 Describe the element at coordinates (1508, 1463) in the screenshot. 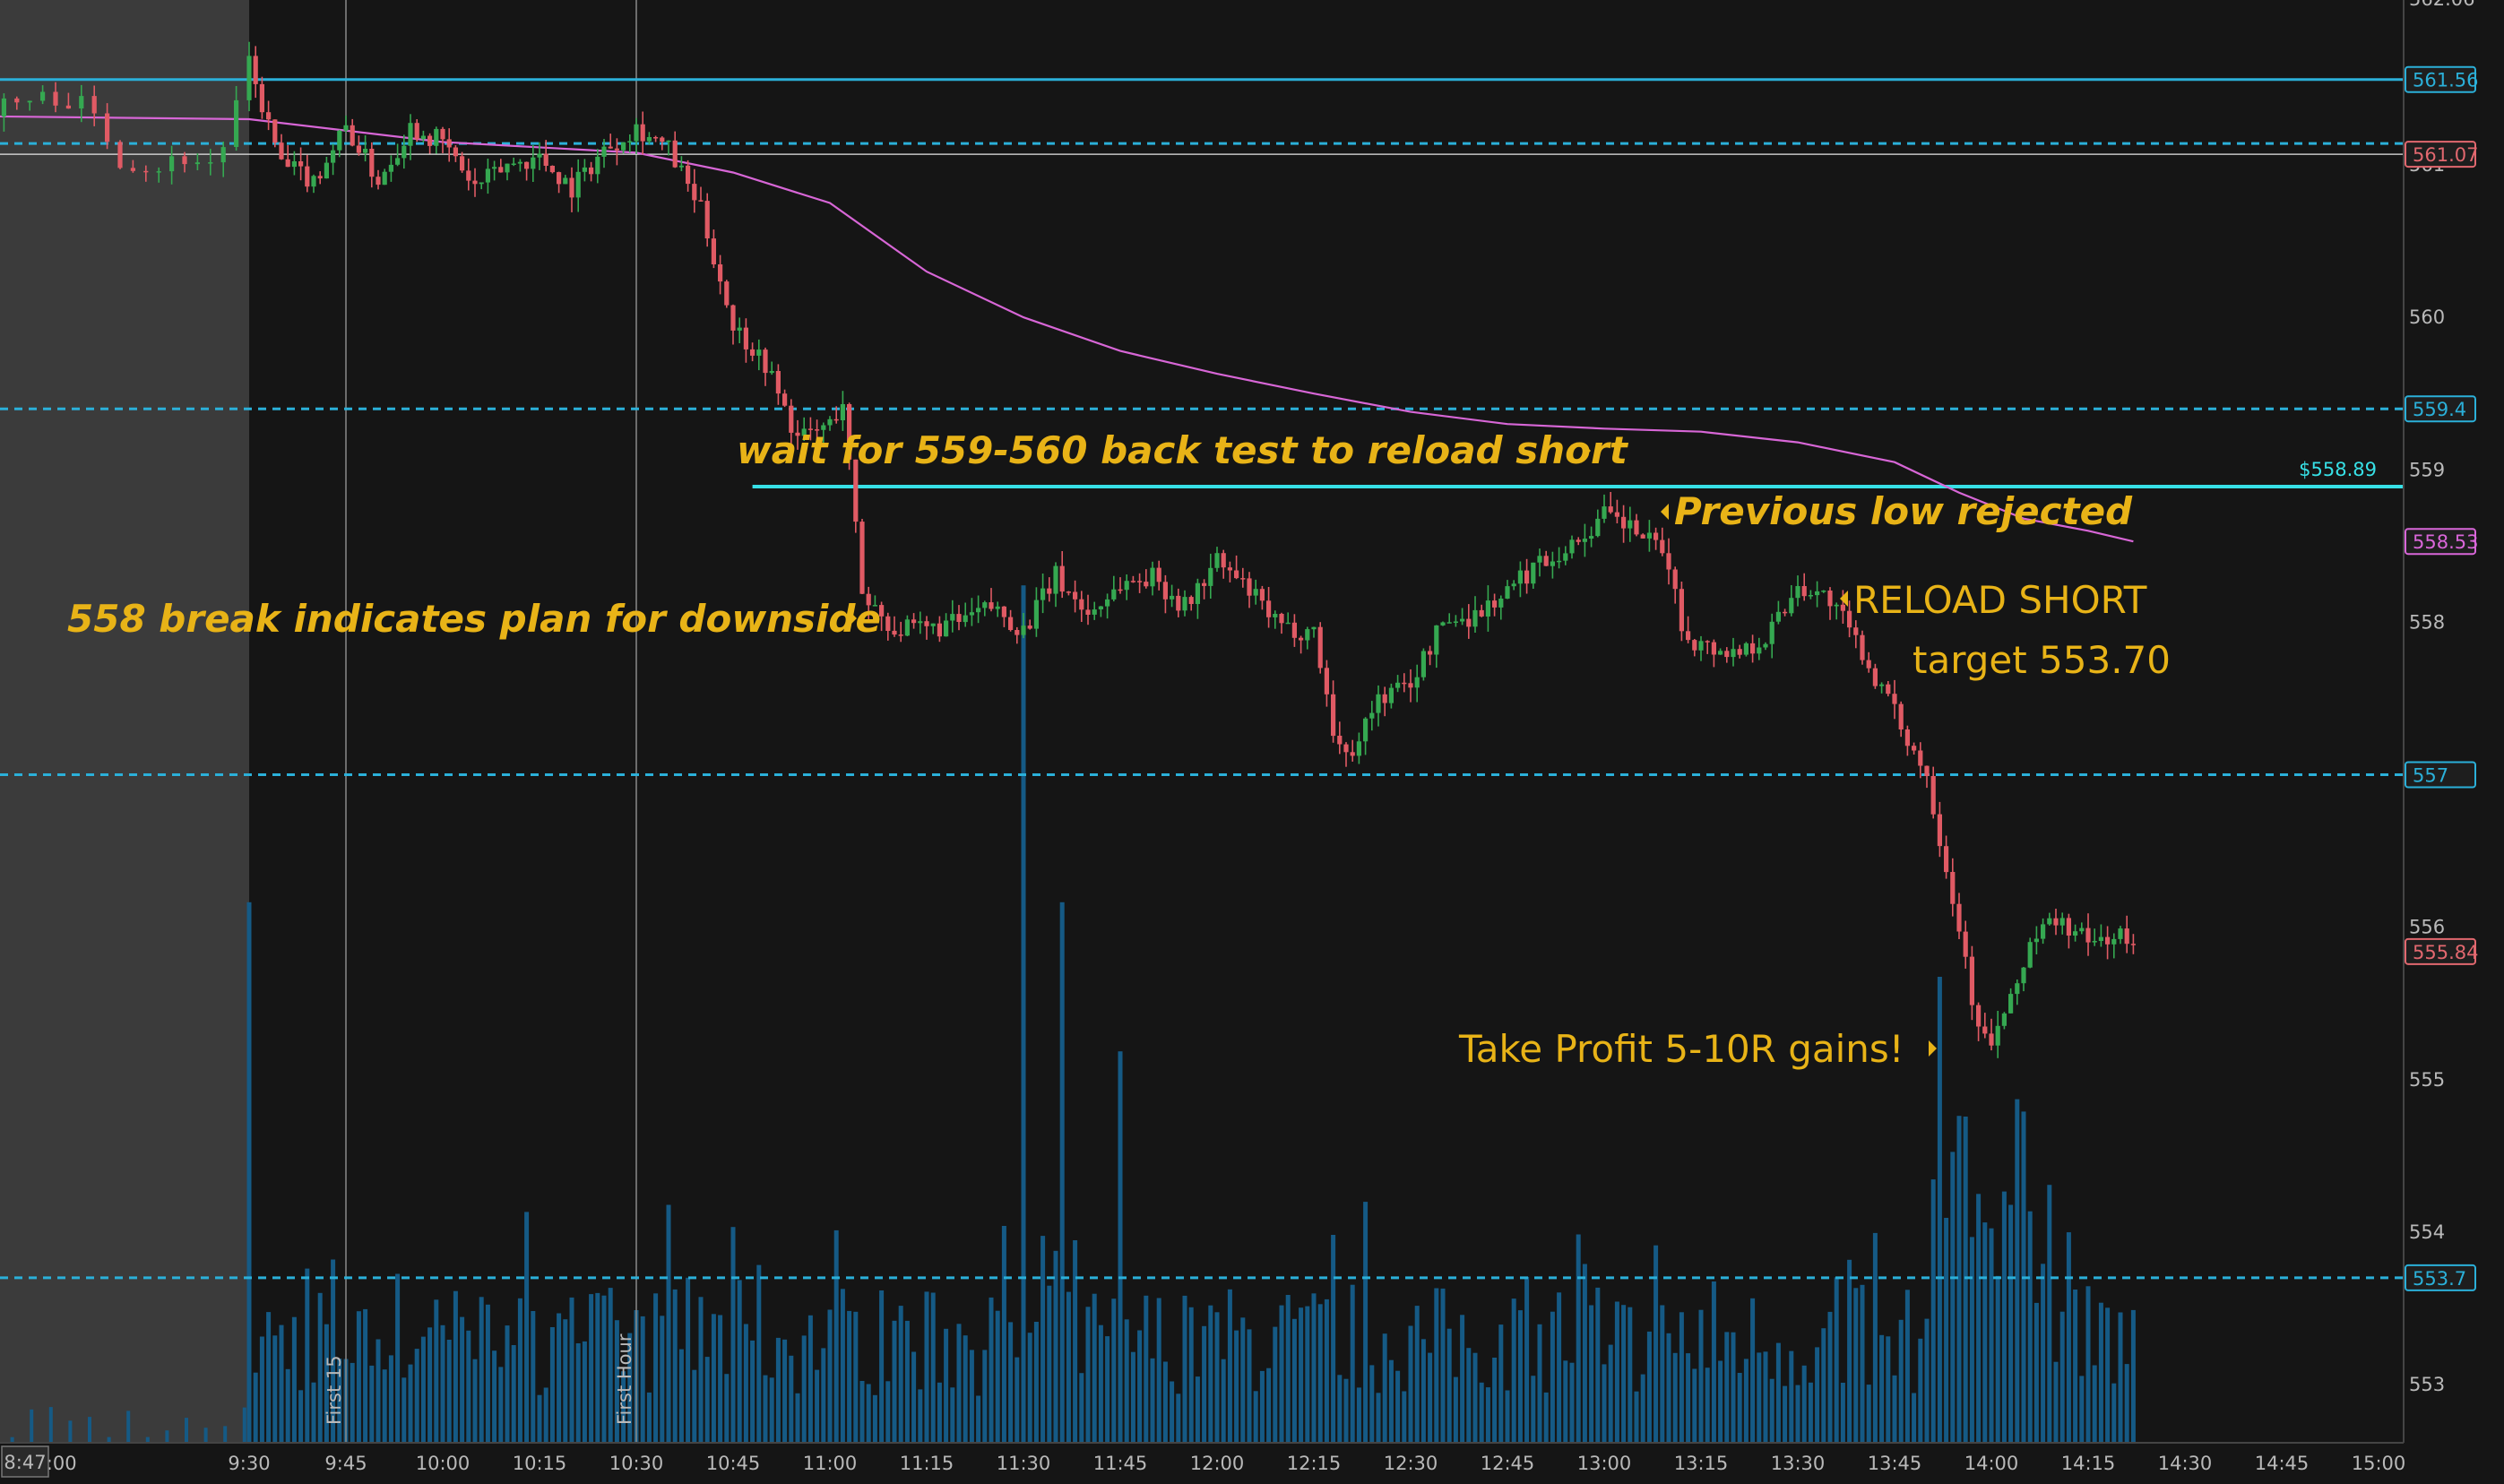

I see `time-tick-label: 12:45` at that location.